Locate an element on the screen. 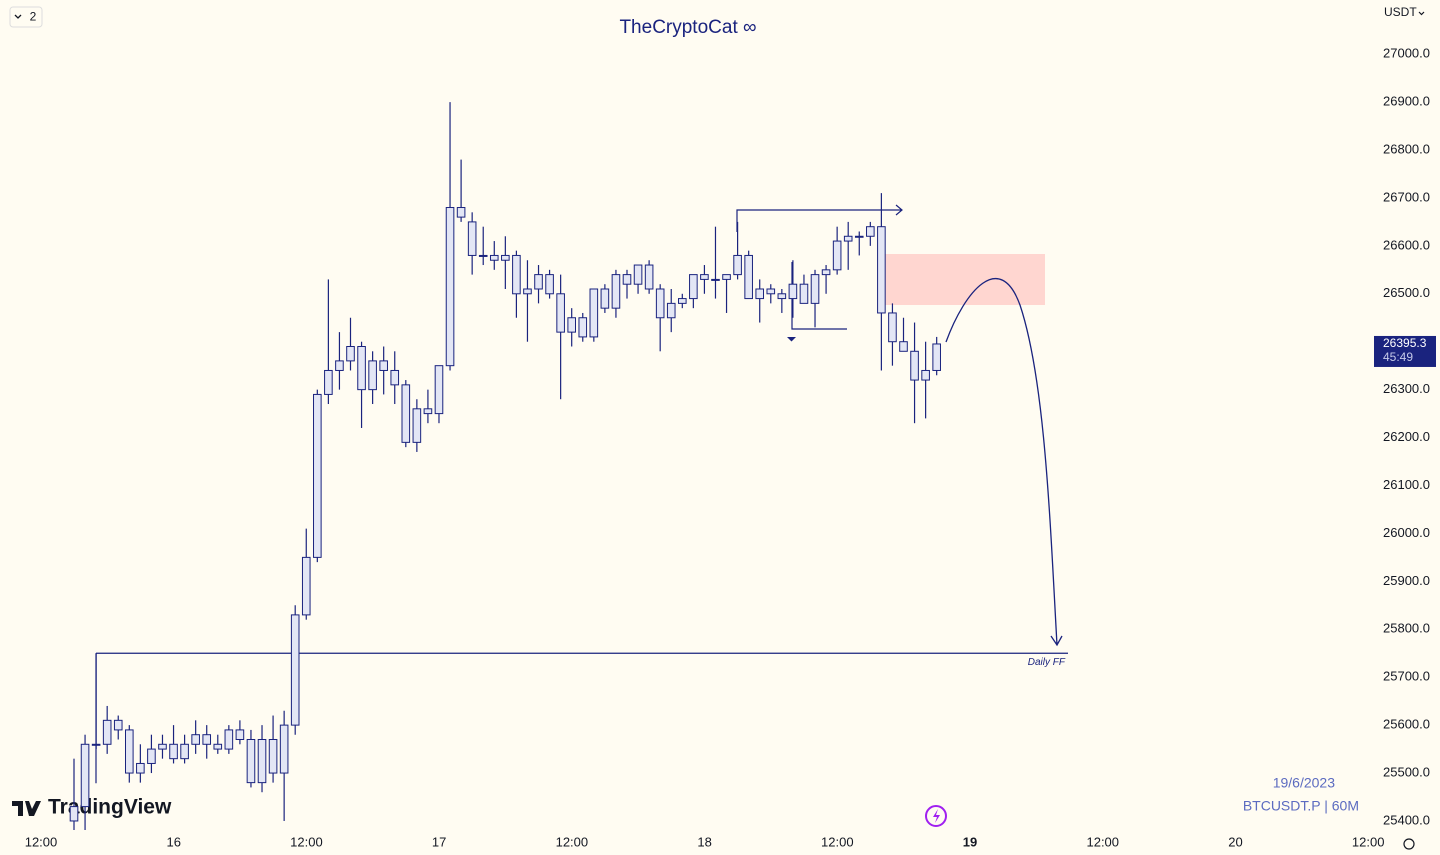 This screenshot has width=1440, height=855. projection-arrow is located at coordinates (1004, 462).